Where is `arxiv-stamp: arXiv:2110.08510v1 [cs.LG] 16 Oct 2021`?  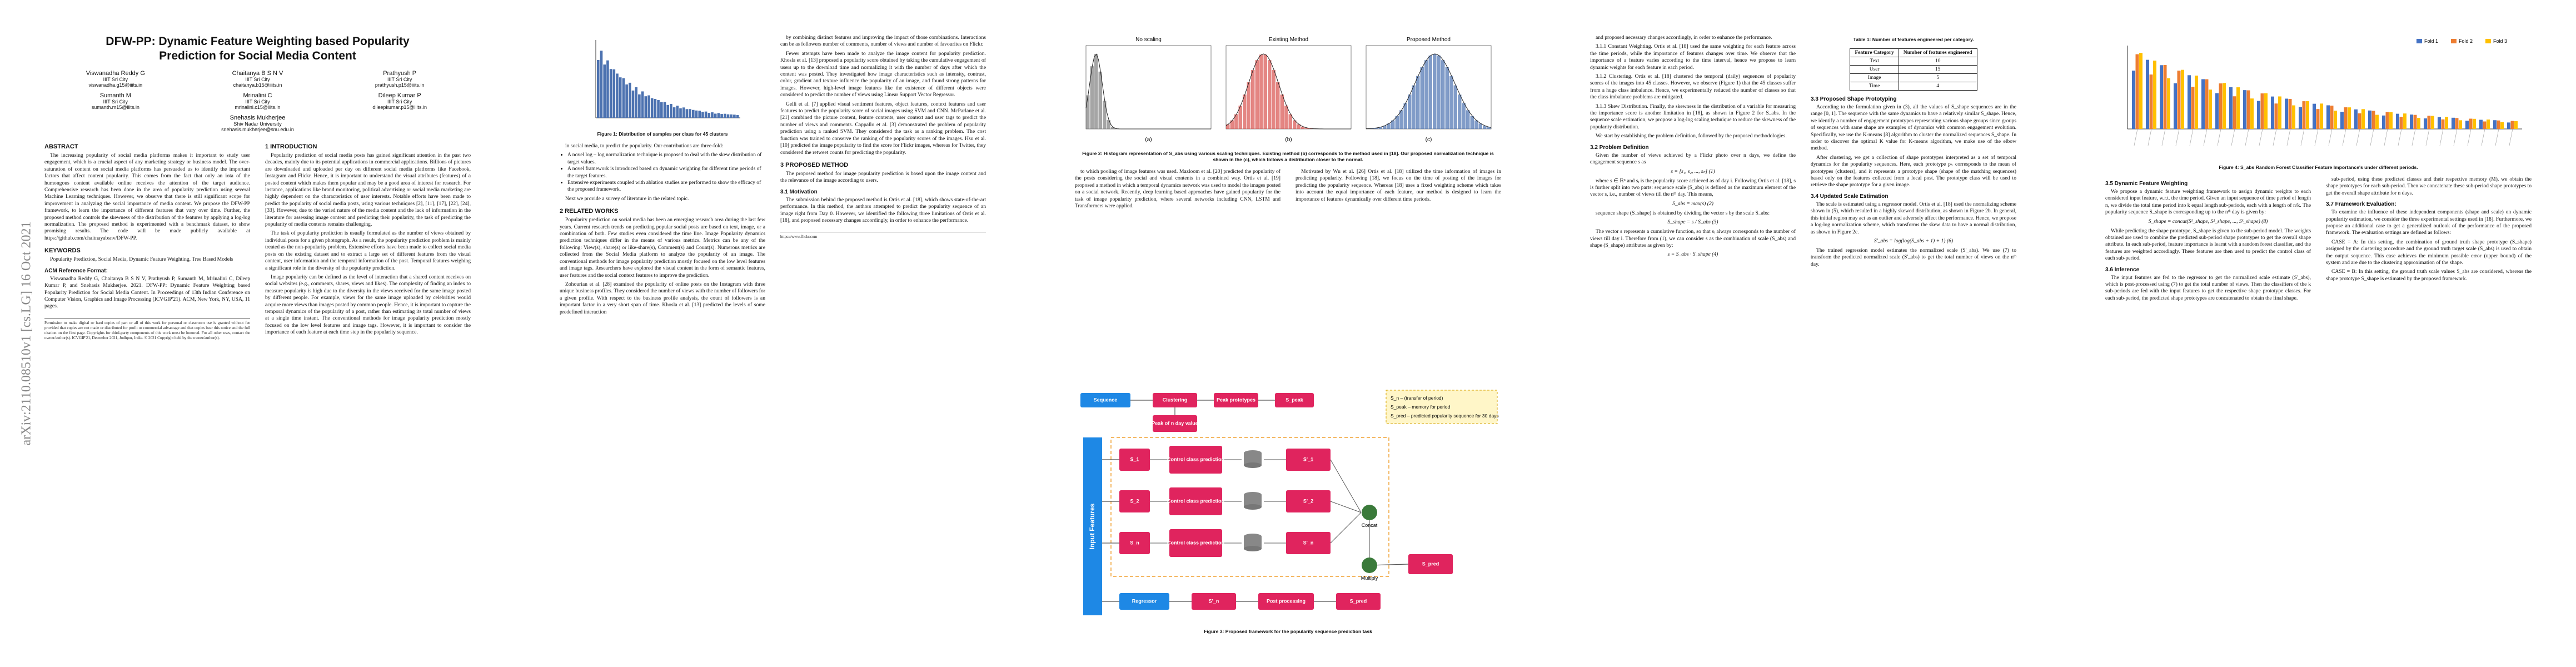 arxiv-stamp: arXiv:2110.08510v1 [cs.LG] 16 Oct 2021 is located at coordinates (26, 333).